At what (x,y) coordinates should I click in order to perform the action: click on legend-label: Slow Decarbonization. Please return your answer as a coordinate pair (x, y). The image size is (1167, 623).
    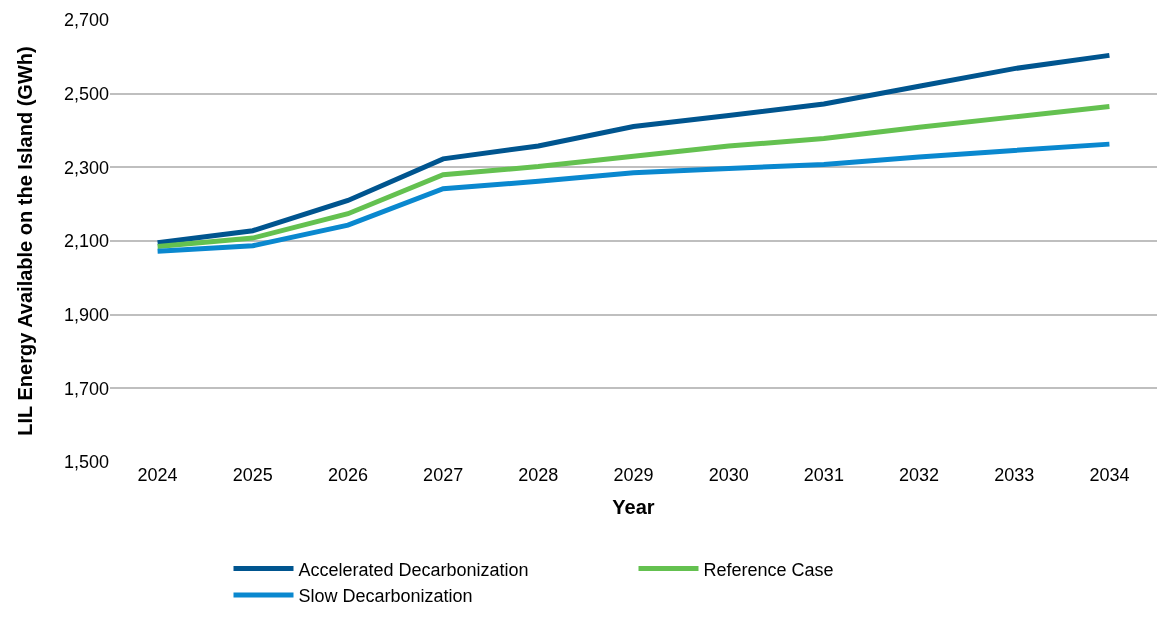
    Looking at the image, I should click on (385, 596).